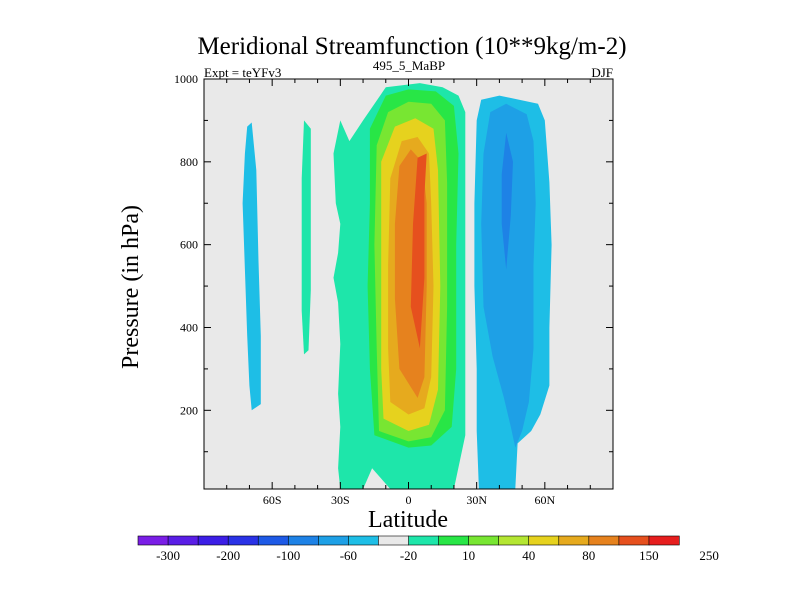 The image size is (800, 600). Describe the element at coordinates (340, 500) in the screenshot. I see `x-tick-label: 30S` at that location.